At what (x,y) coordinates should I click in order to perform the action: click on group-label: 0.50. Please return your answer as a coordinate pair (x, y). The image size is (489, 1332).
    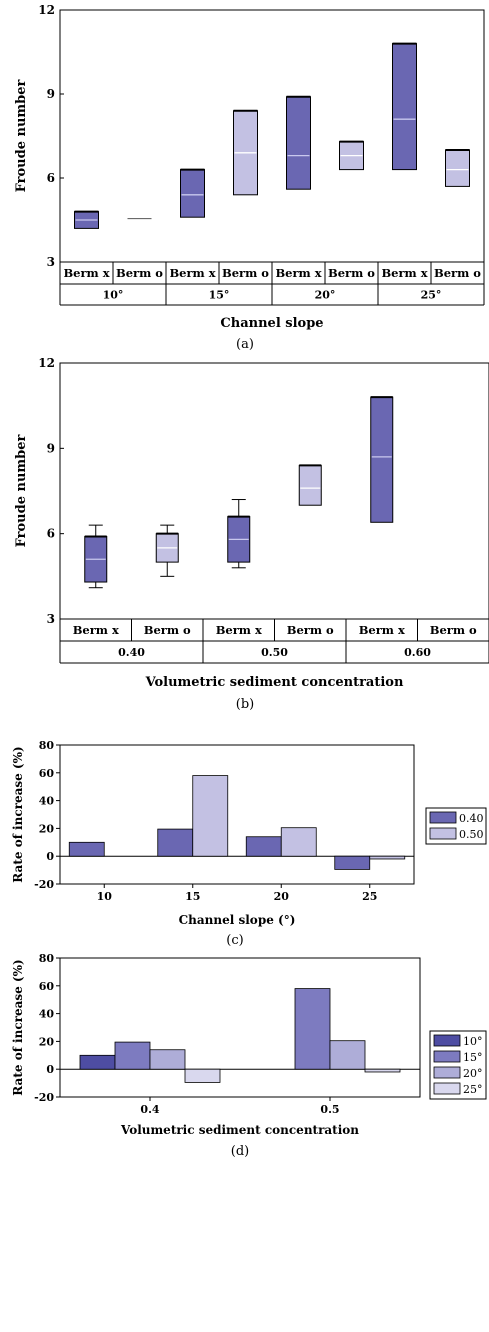
    Looking at the image, I should click on (274, 652).